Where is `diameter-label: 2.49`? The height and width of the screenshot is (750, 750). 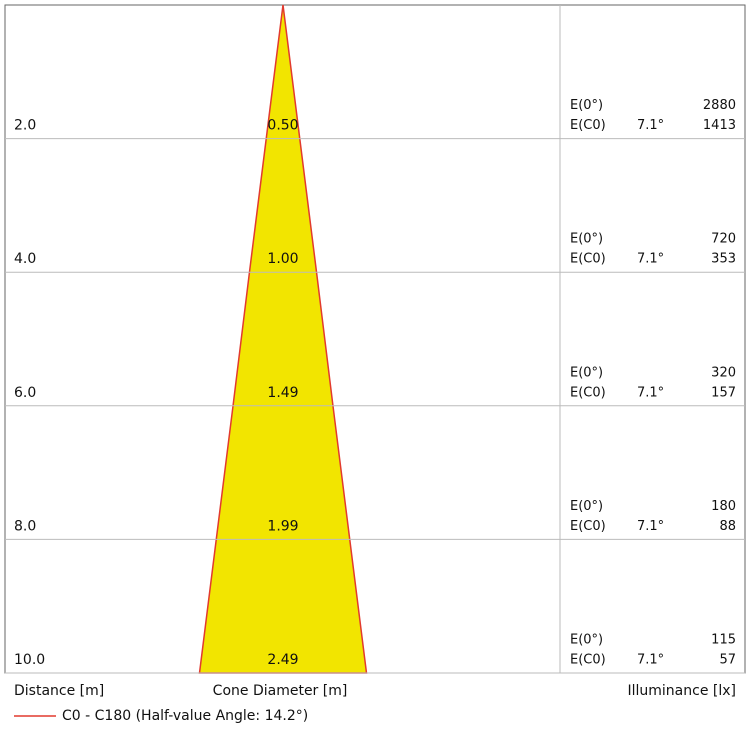
diameter-label: 2.49 is located at coordinates (282, 660).